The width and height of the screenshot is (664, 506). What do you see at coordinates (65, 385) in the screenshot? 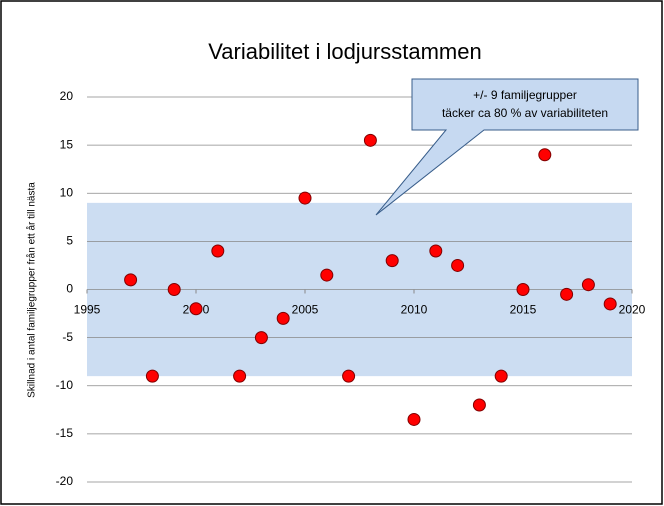
I see `y-tick-label: -10` at bounding box center [65, 385].